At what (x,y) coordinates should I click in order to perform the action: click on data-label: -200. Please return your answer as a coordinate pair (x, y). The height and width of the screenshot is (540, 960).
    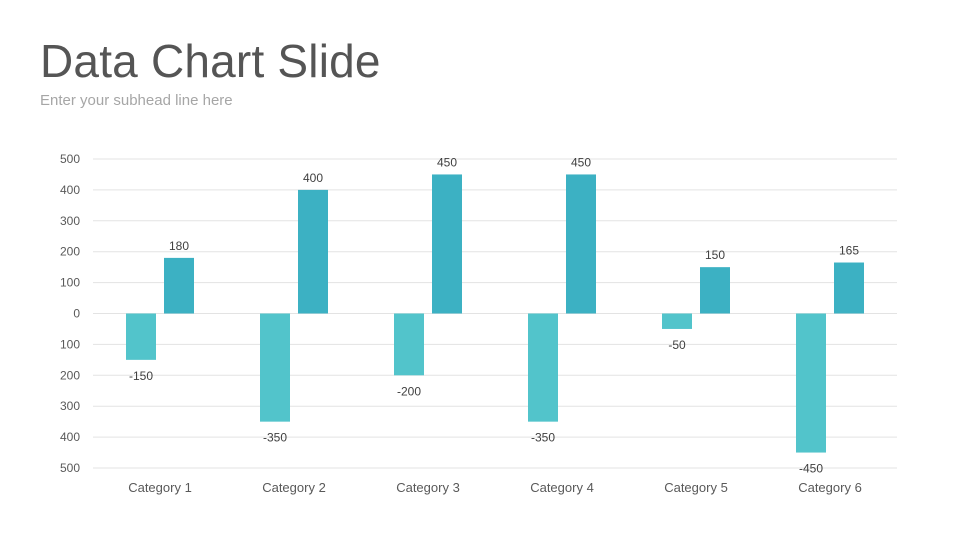
    Looking at the image, I should click on (409, 391).